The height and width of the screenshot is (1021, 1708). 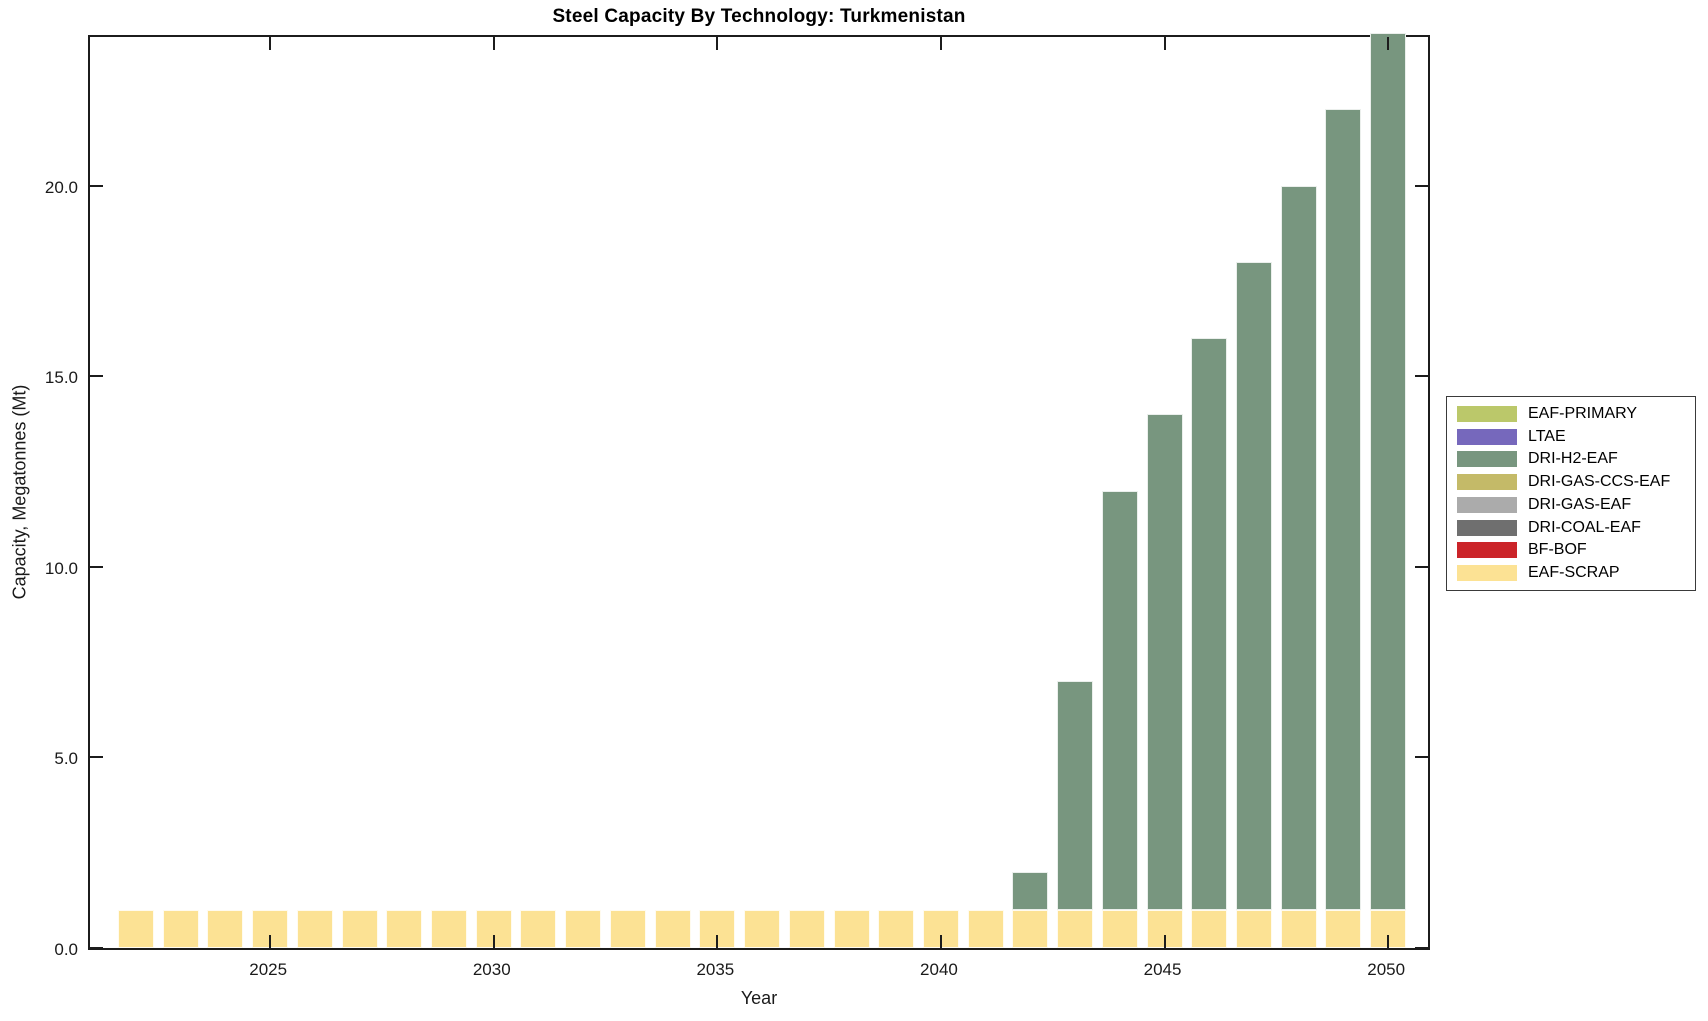 What do you see at coordinates (1209, 928) in the screenshot?
I see `bar-segment-eaf-scrap-2046` at bounding box center [1209, 928].